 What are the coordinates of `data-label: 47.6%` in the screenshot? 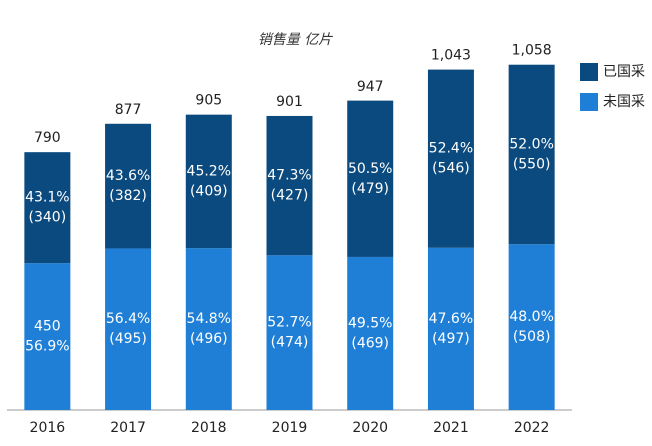 It's located at (451, 319).